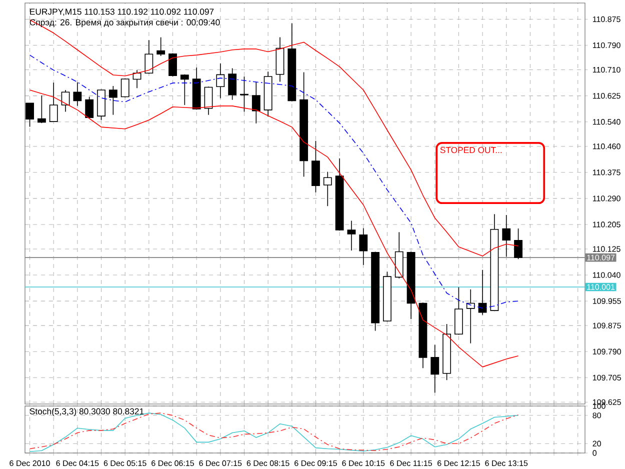 This screenshot has height=469, width=625. I want to click on y-tick-label: 110.625, so click(606, 95).